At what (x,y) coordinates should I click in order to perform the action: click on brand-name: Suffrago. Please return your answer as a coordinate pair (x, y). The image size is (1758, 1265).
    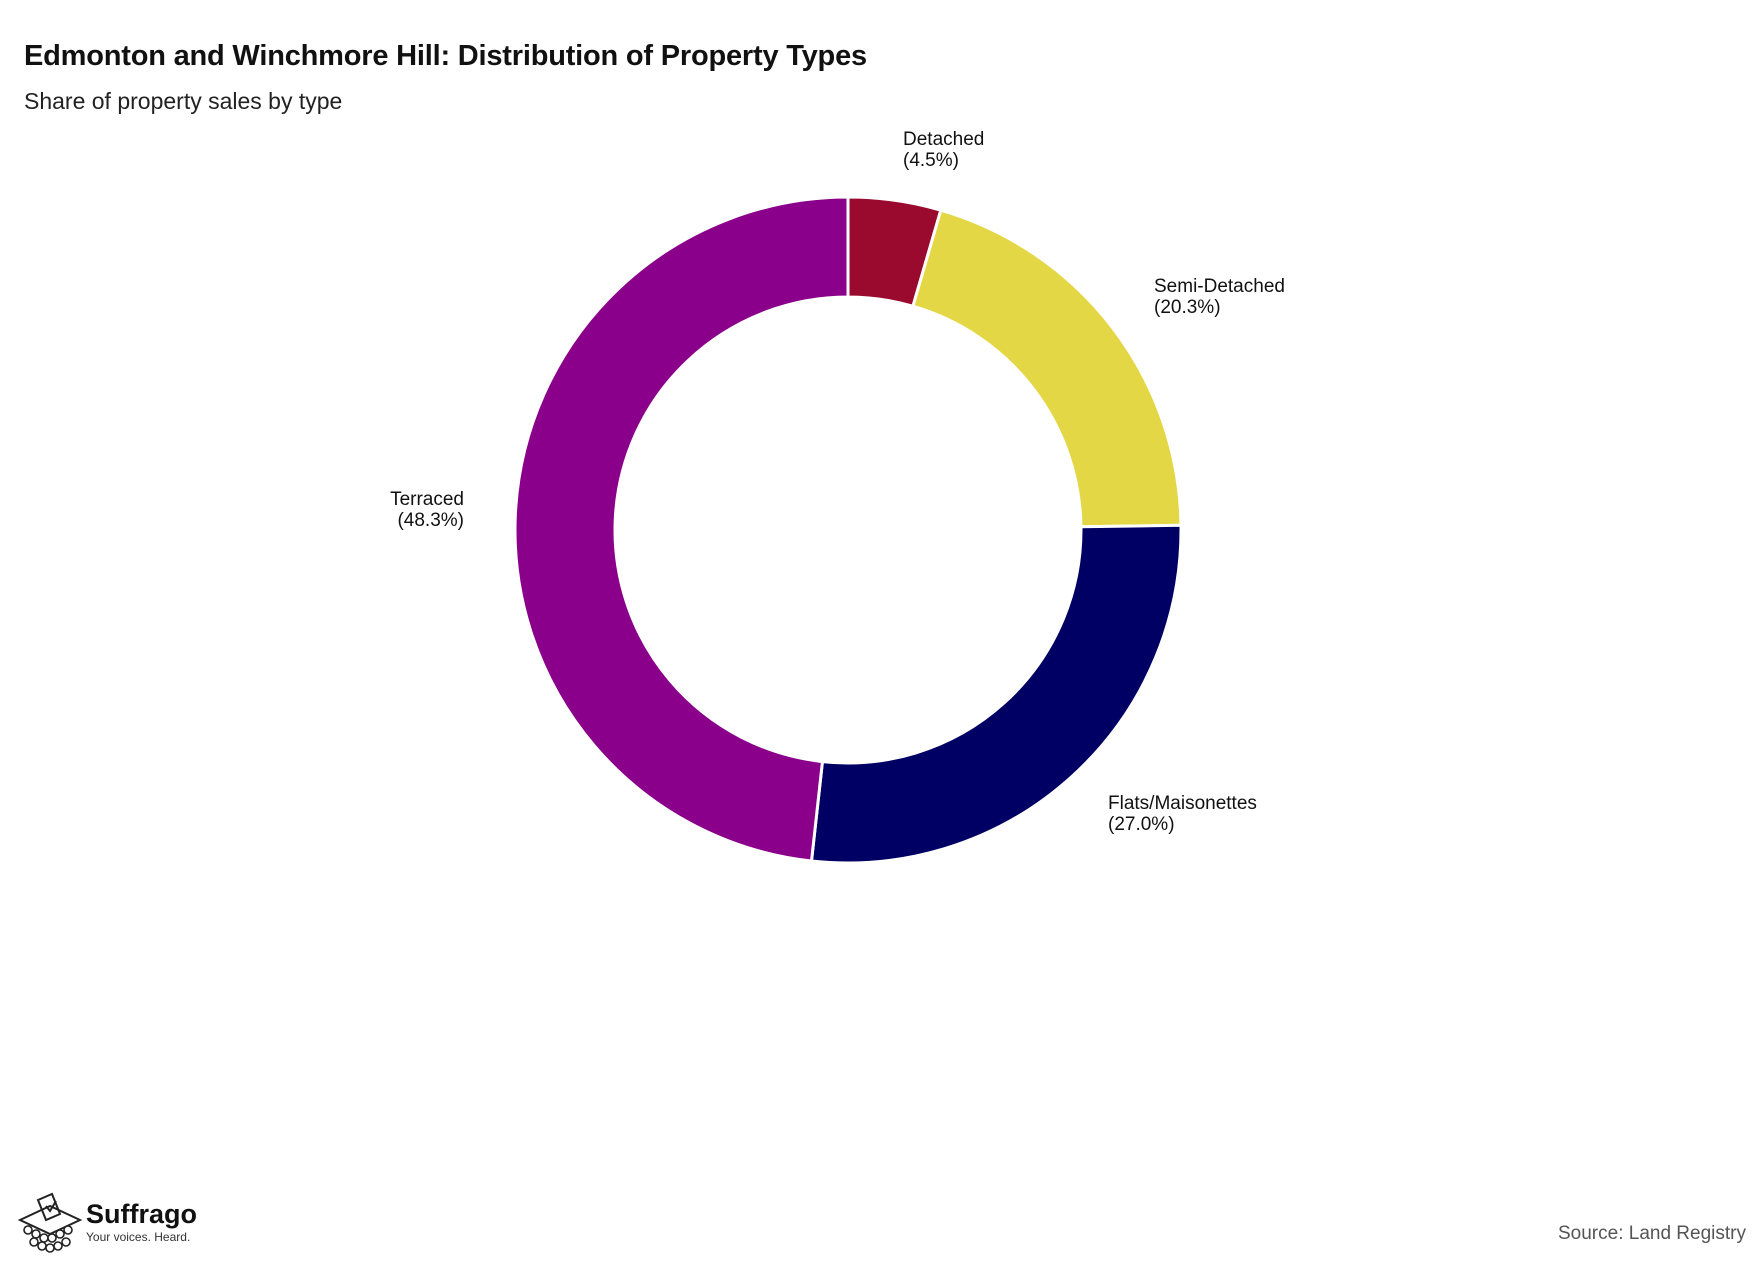
    Looking at the image, I should click on (141, 1214).